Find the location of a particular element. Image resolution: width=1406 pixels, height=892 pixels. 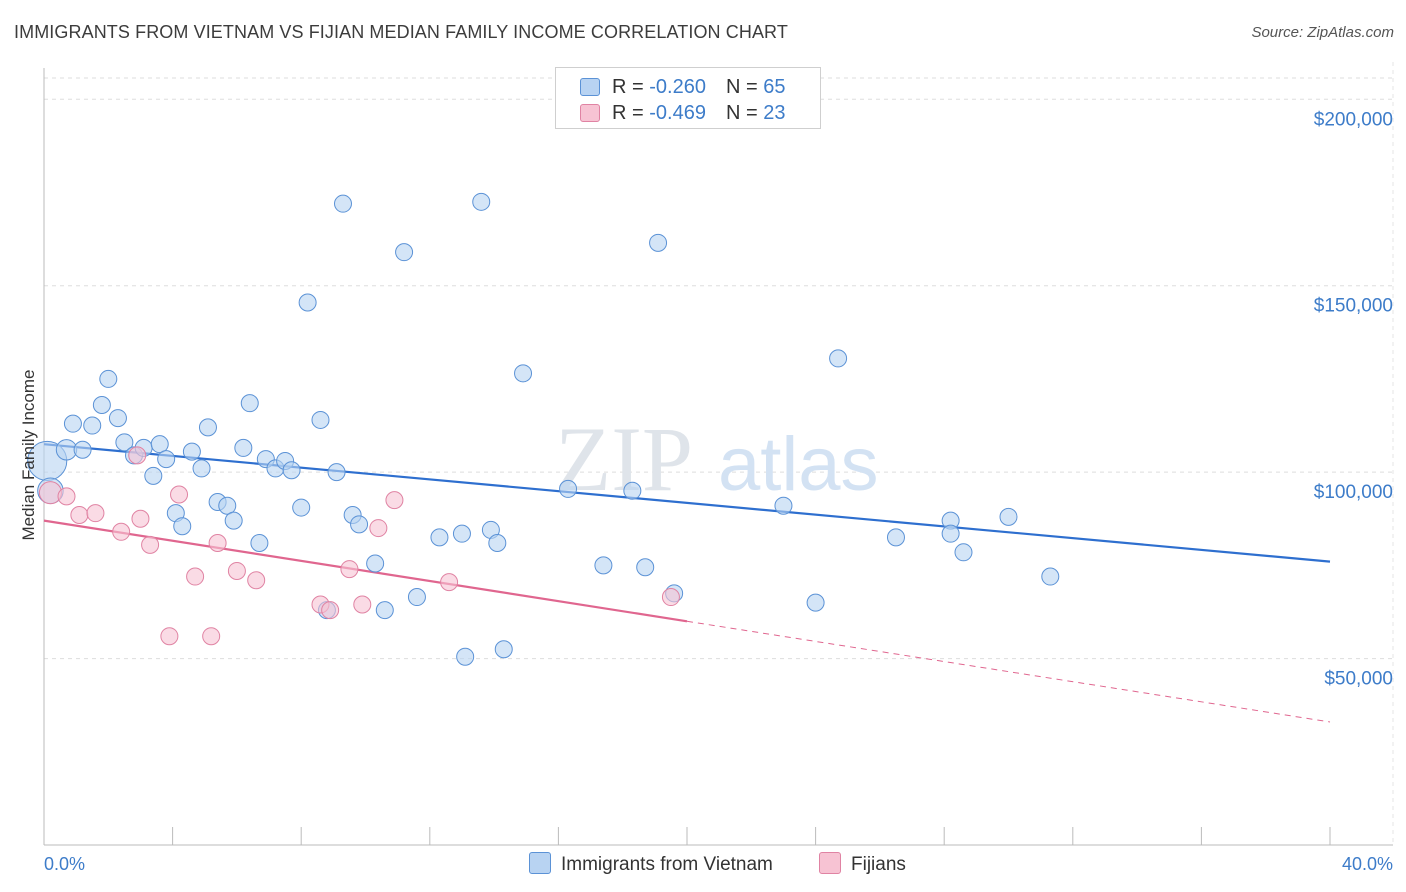

x-tick-label: 40.0% is located at coordinates (1367, 864).